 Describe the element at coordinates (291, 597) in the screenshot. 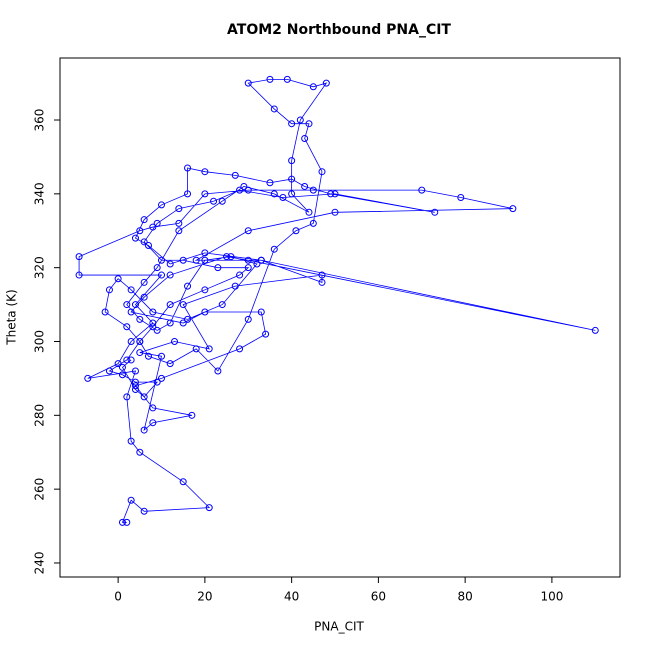

I see `x-tick-label: 40` at that location.